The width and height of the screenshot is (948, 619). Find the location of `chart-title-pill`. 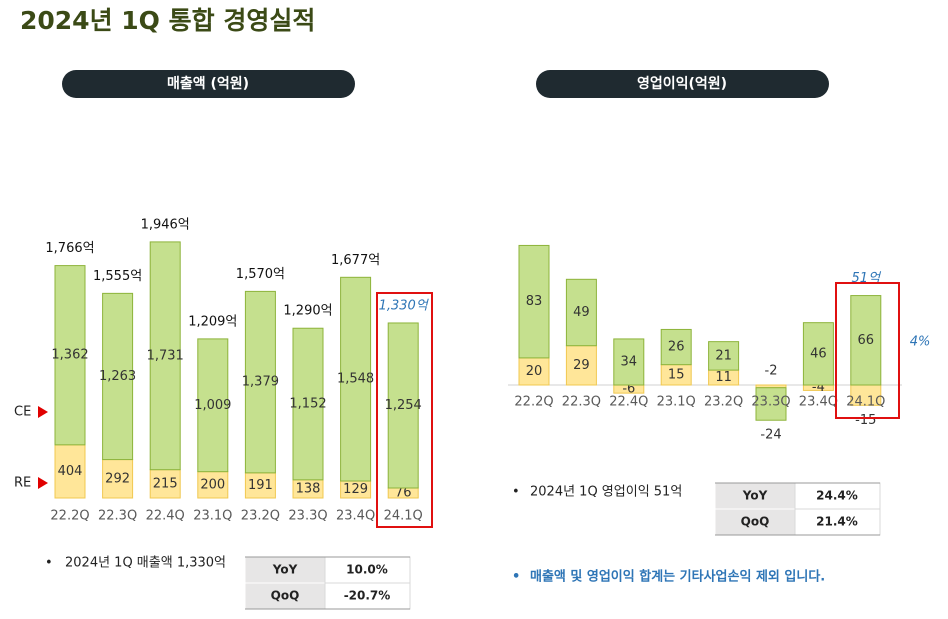

chart-title-pill is located at coordinates (682, 84).